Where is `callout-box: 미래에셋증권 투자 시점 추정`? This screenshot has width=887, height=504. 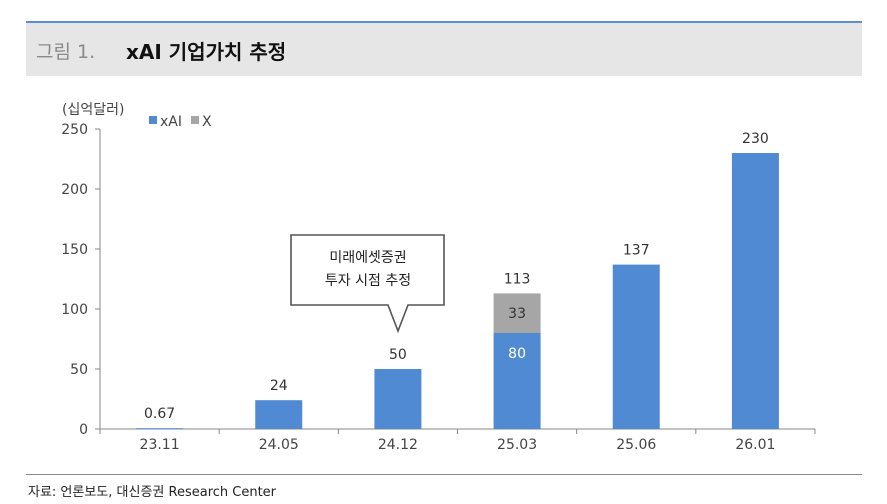 callout-box: 미래에셋증권 투자 시점 추정 is located at coordinates (367, 284).